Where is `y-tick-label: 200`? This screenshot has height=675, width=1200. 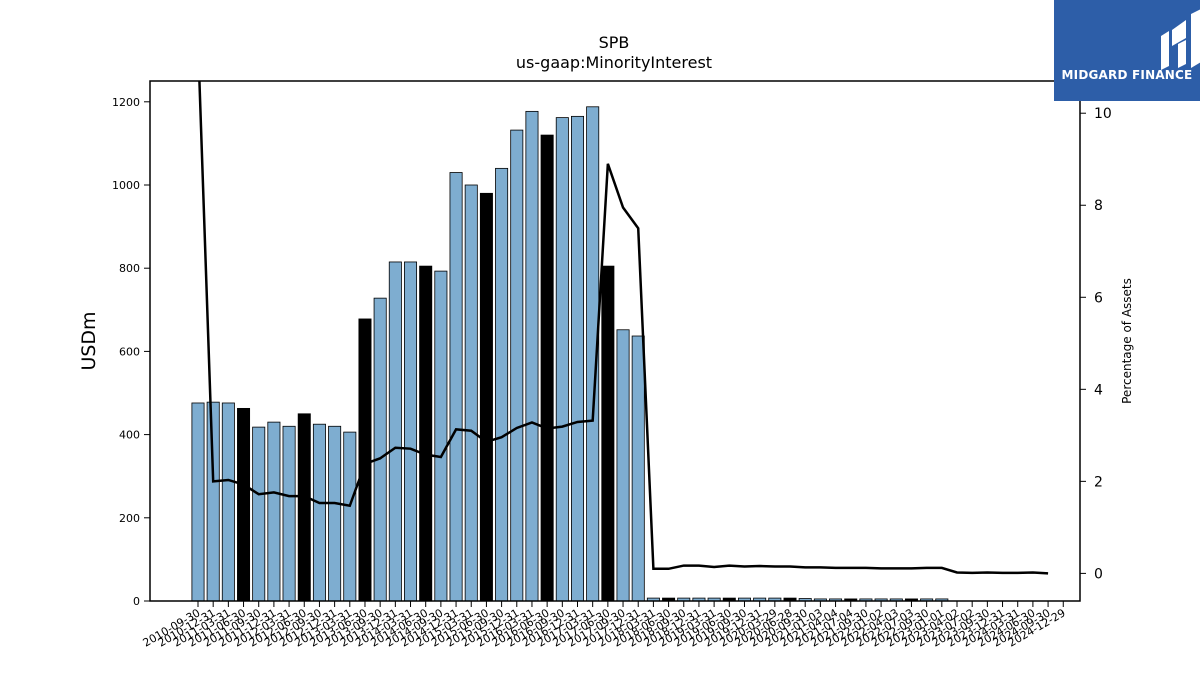
y-tick-label: 200 is located at coordinates (129, 518).